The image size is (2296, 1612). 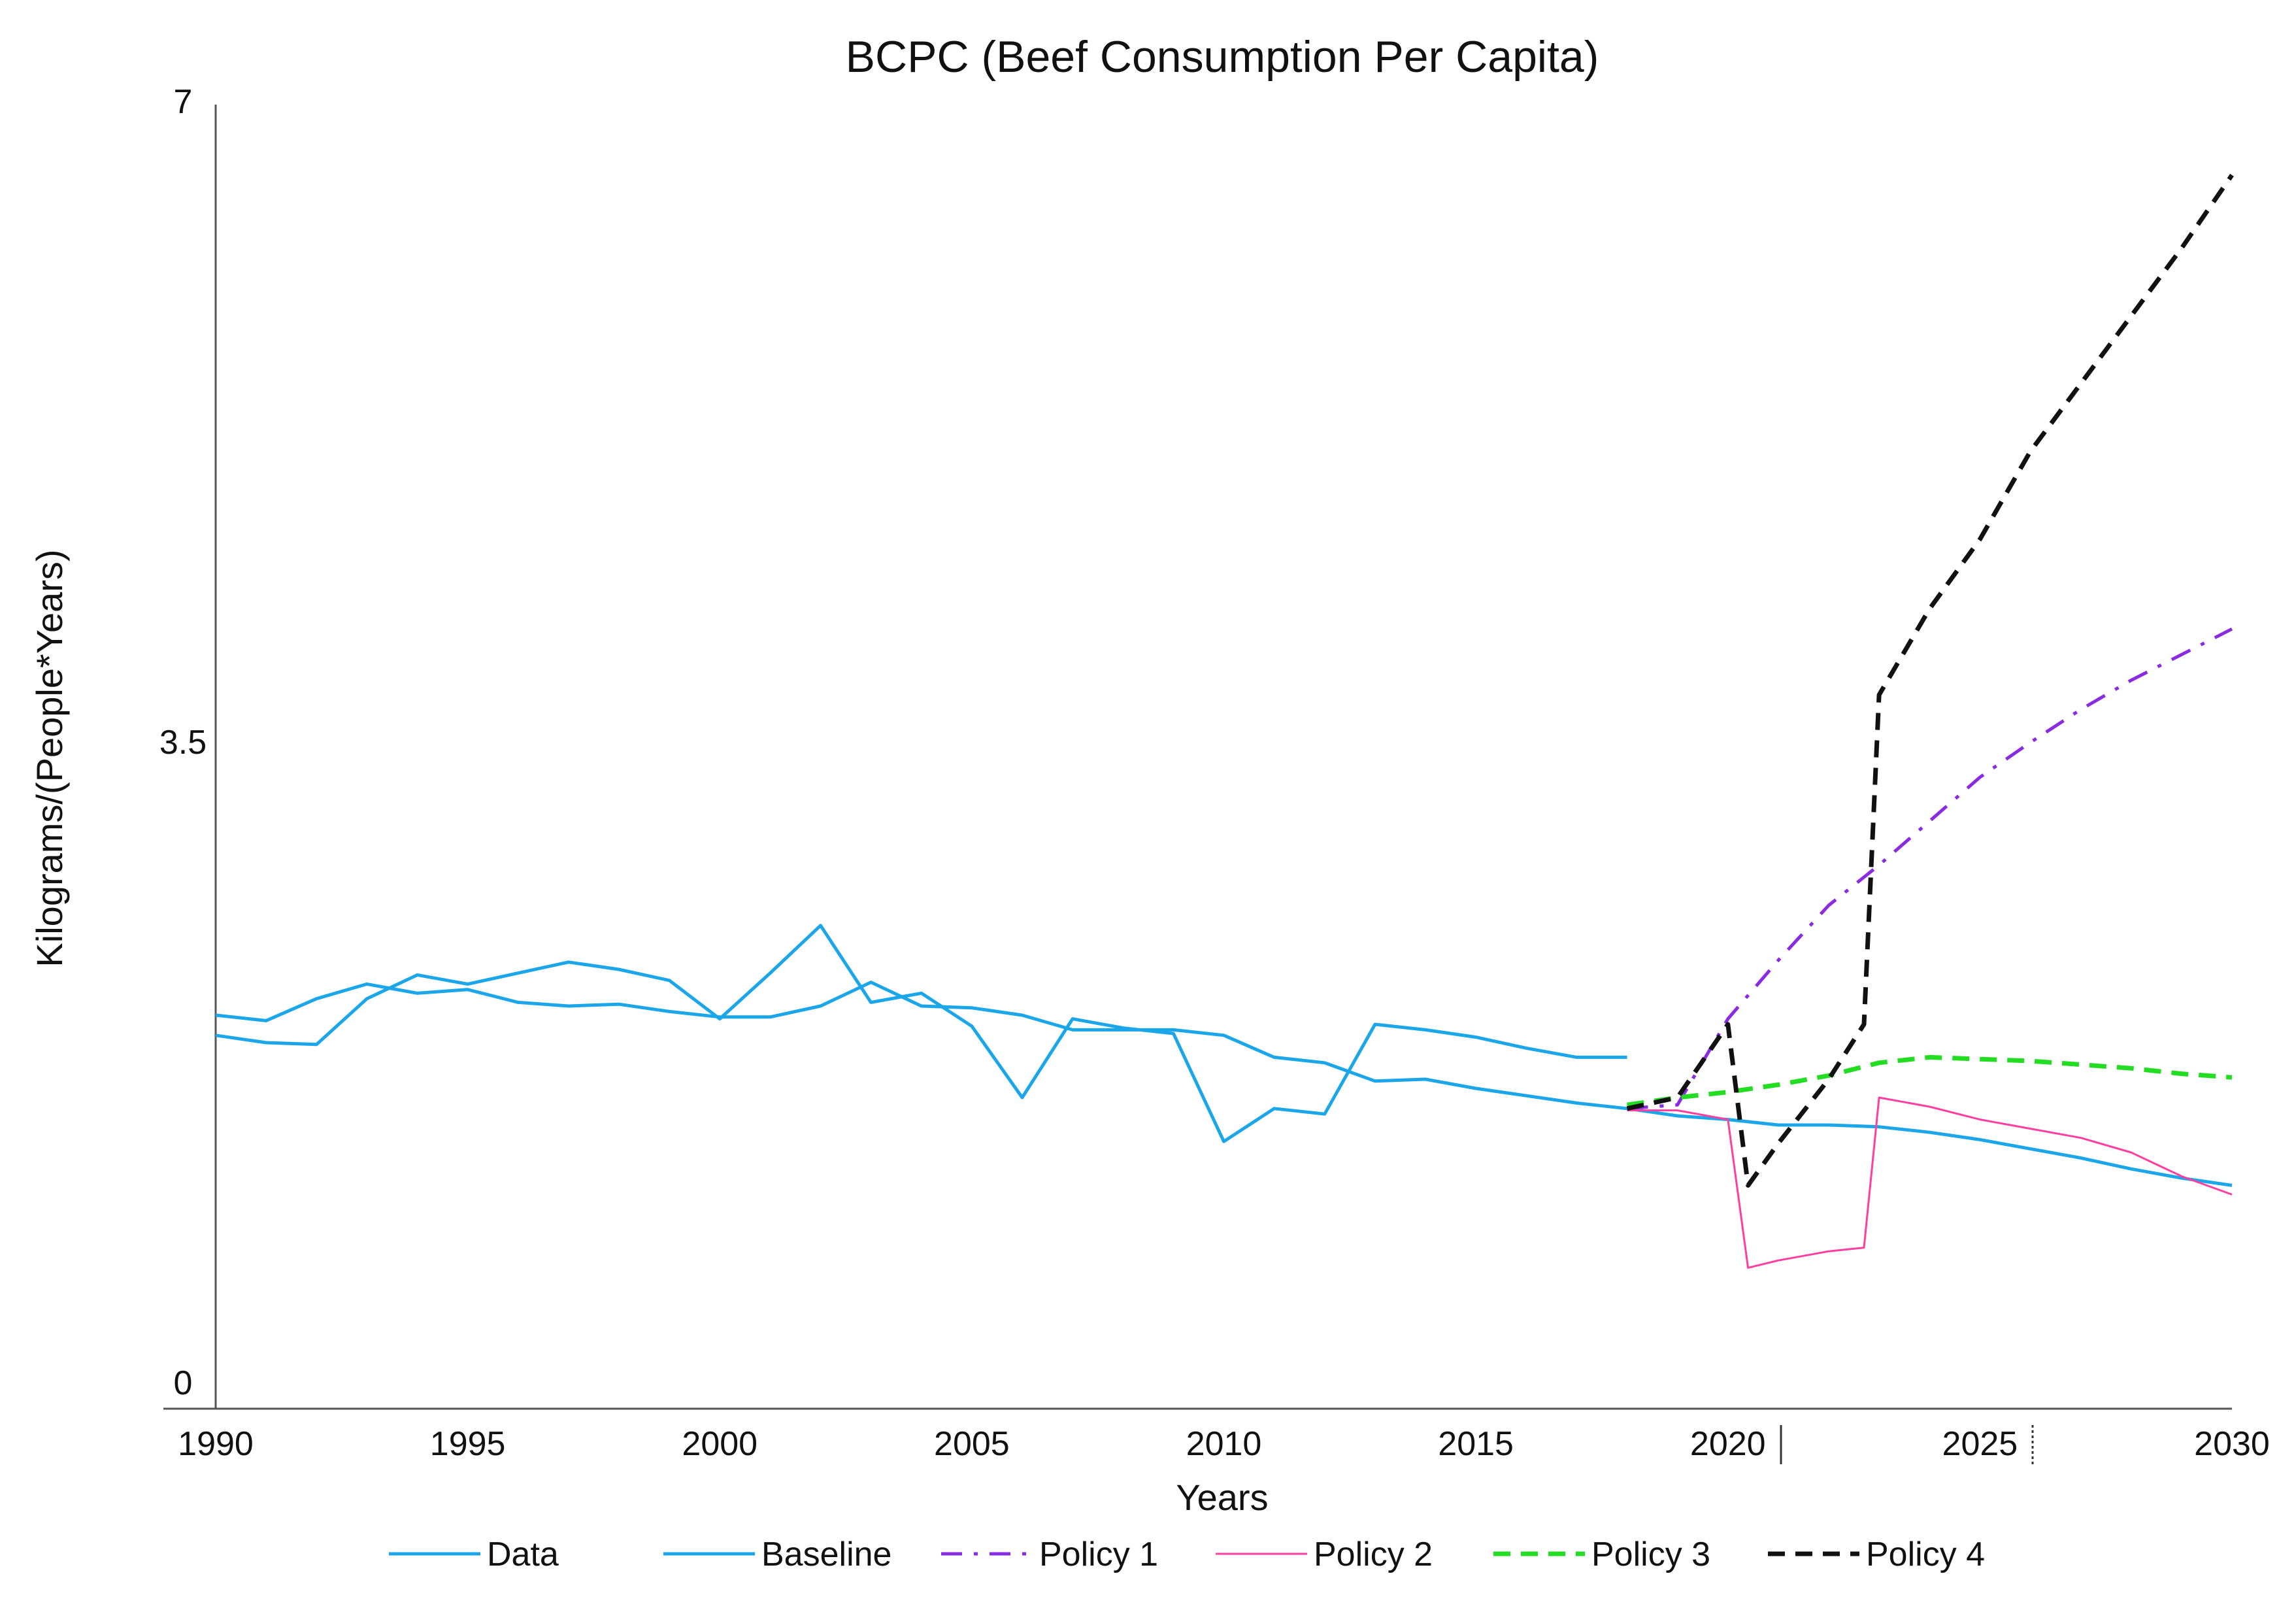 What do you see at coordinates (216, 1444) in the screenshot?
I see `x-tick-label: 1990` at bounding box center [216, 1444].